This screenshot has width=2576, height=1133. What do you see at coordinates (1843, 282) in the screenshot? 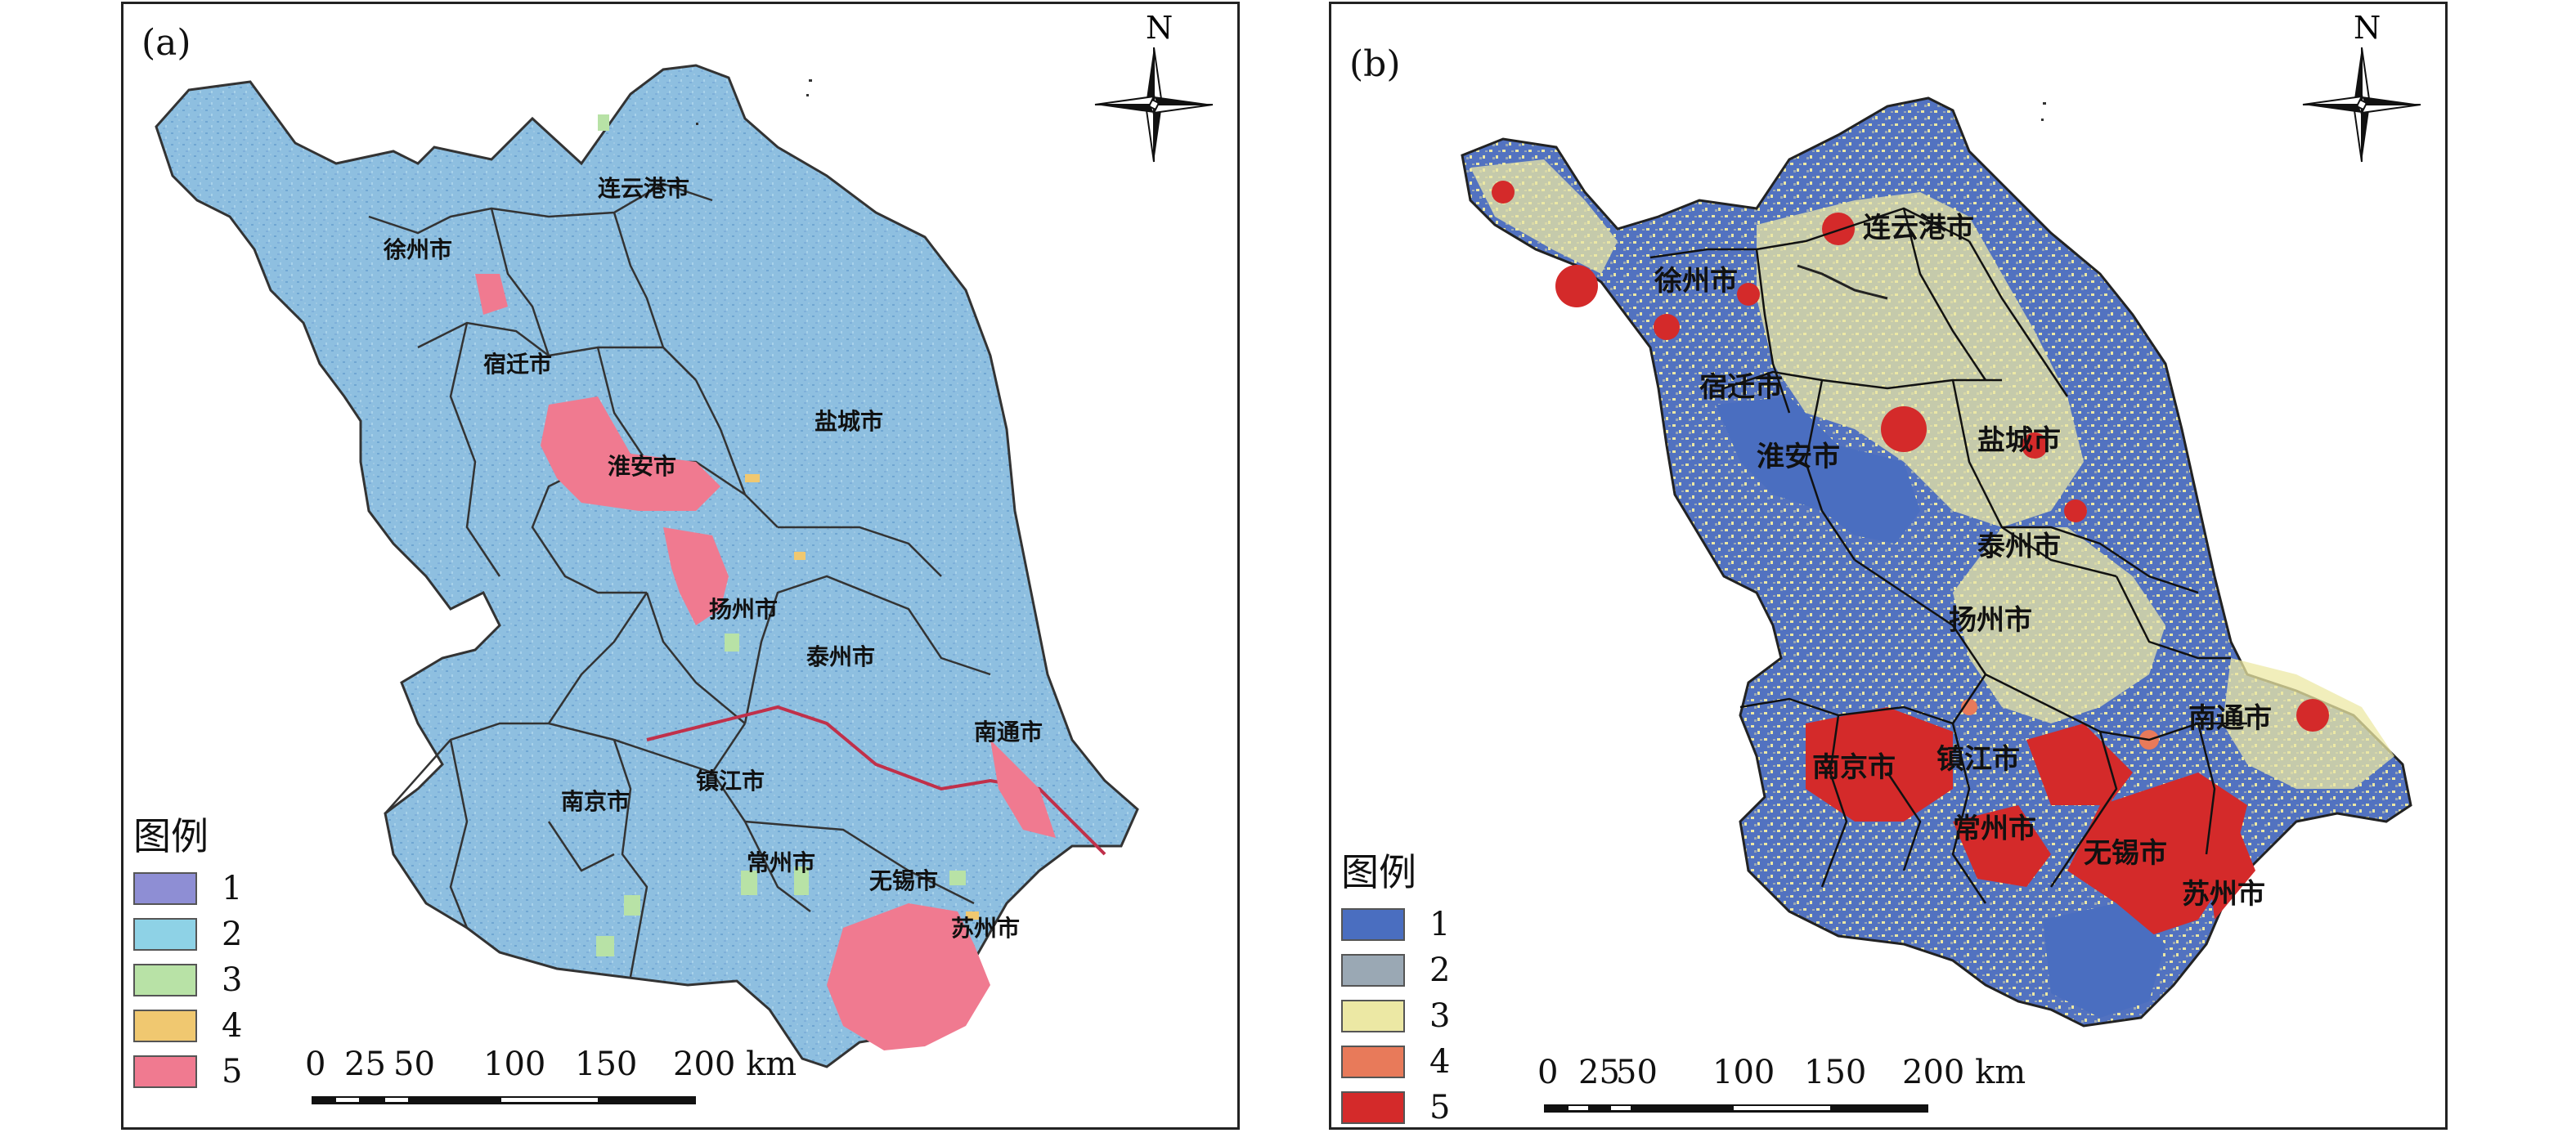
I see `canal-line` at bounding box center [1843, 282].